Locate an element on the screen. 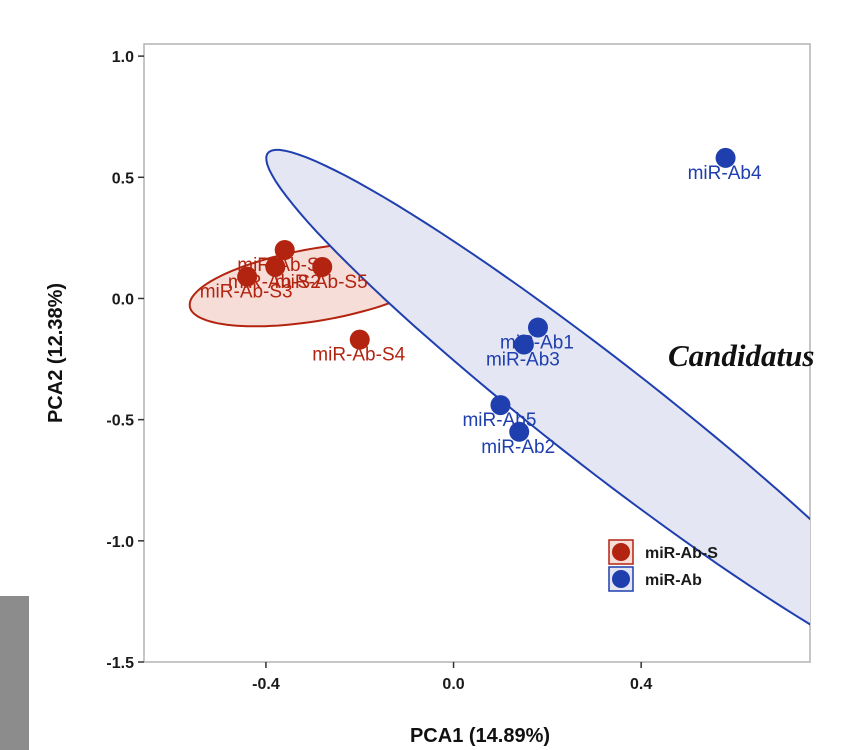 This screenshot has height=750, width=850. x-axis-title: PCA1 (14.89%) is located at coordinates (480, 736).